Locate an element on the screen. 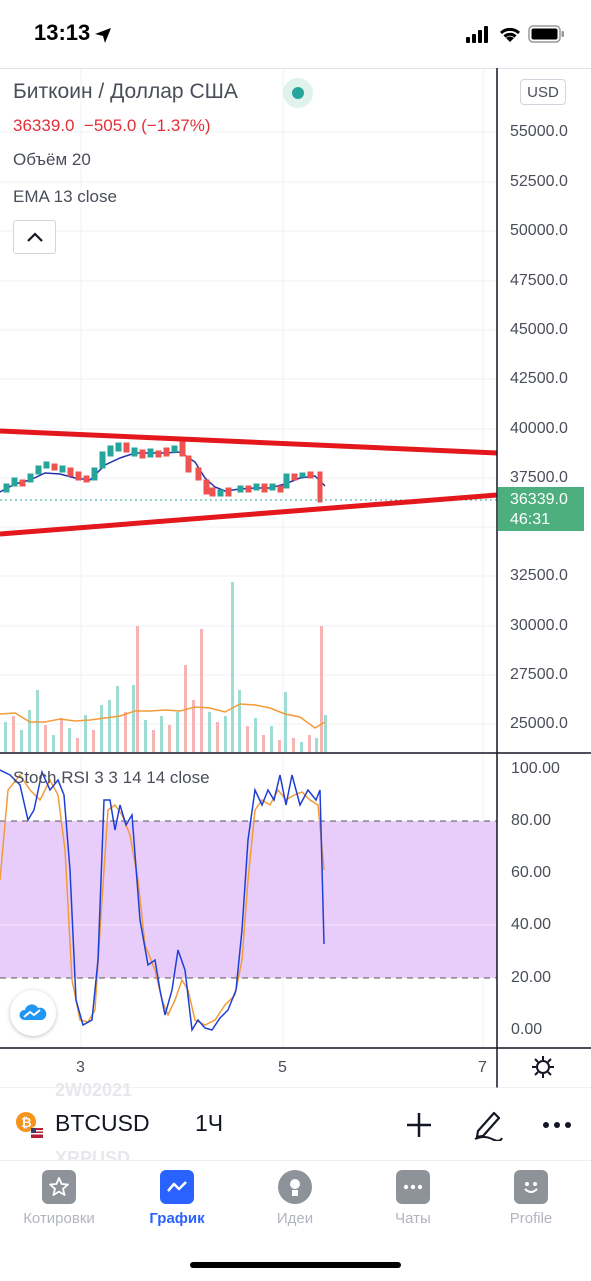 The height and width of the screenshot is (1281, 591). chevron-up-icon is located at coordinates (35, 237).